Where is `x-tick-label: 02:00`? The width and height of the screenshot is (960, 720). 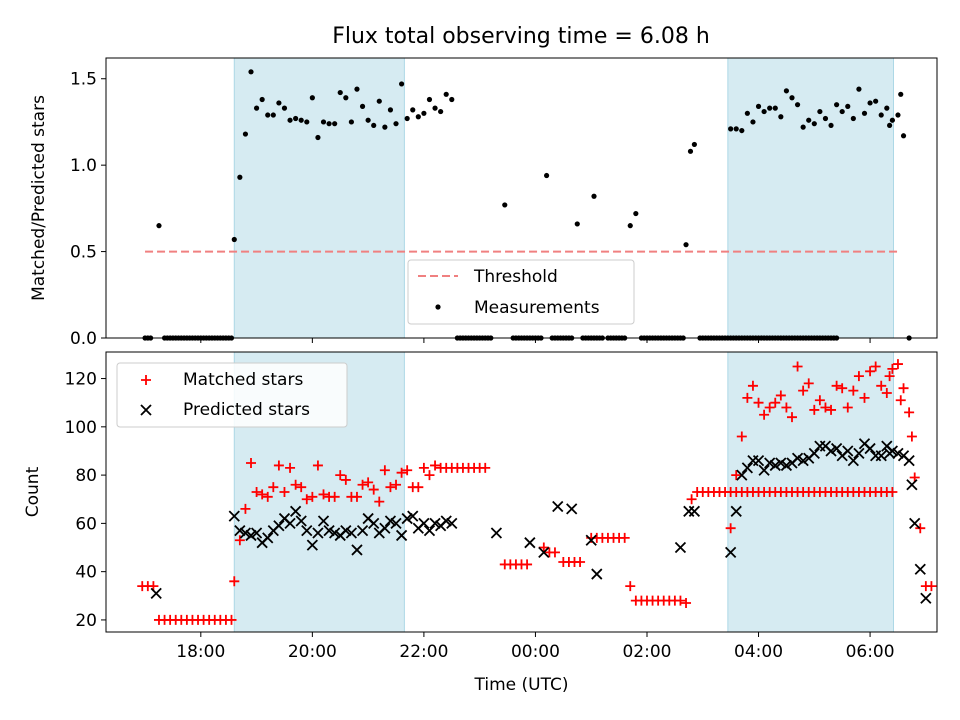
x-tick-label: 02:00 is located at coordinates (646, 652).